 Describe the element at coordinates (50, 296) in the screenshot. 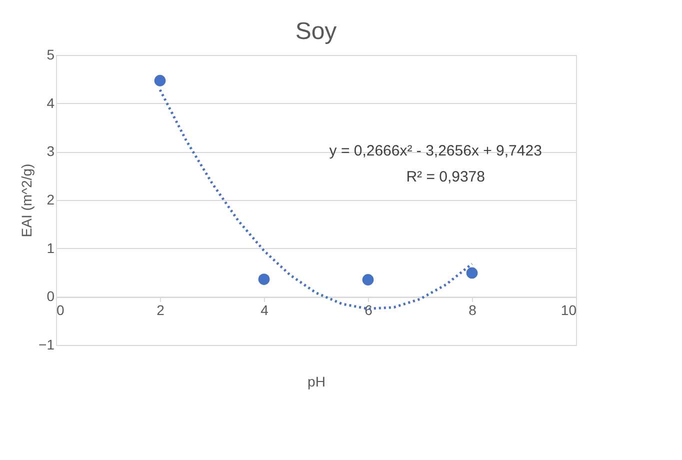

I see `y-tick-label: 0` at that location.